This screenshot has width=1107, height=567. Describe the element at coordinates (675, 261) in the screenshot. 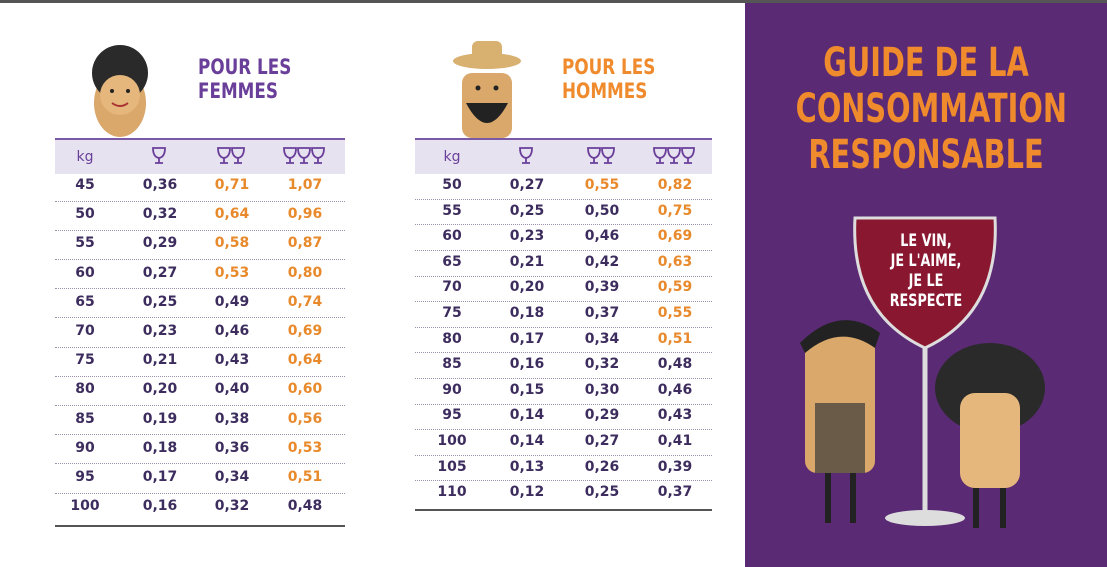

I see `value-cell: 0,63` at that location.